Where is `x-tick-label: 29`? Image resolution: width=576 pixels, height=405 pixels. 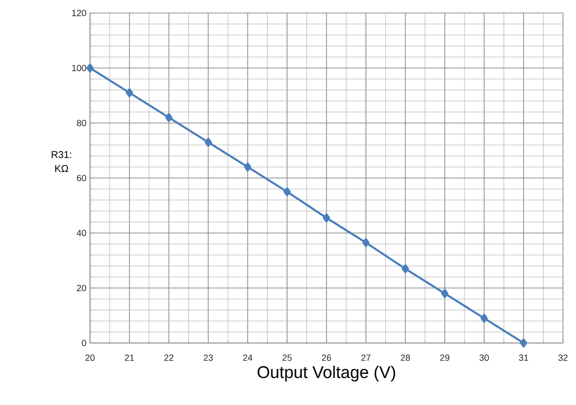
x-tick-label: 29 is located at coordinates (445, 357).